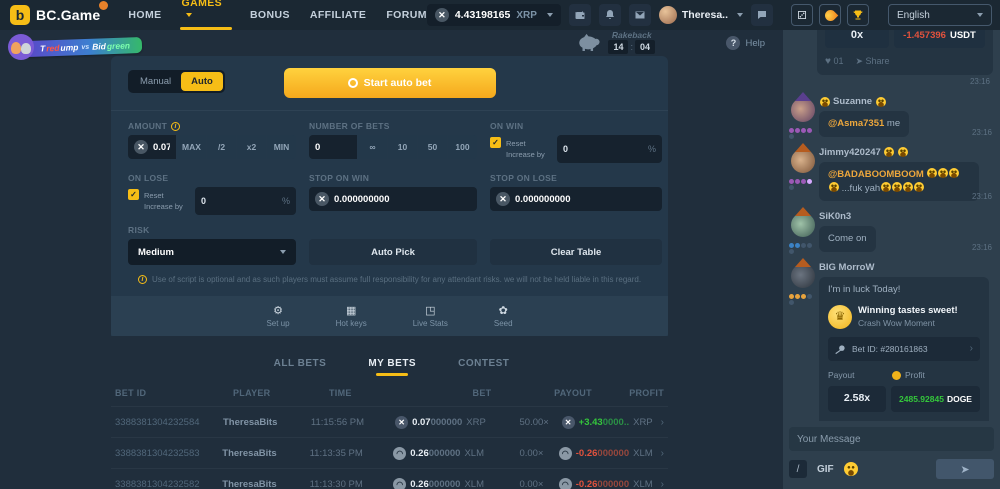 This screenshot has height=489, width=1000. Describe the element at coordinates (904, 349) in the screenshot. I see `win-bet-id: Bet ID: #280161863 ›` at that location.